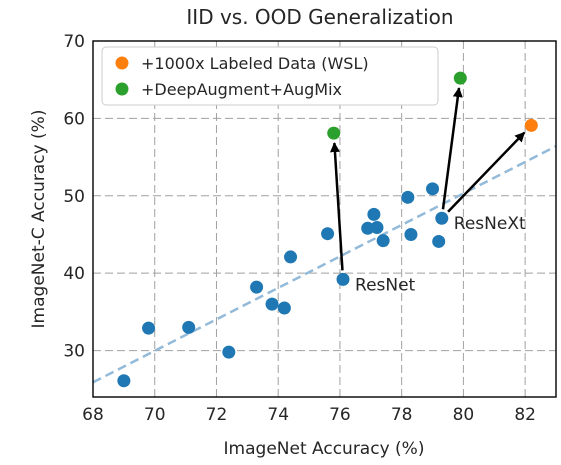  I want to click on arrows-group, so click(427, 179).